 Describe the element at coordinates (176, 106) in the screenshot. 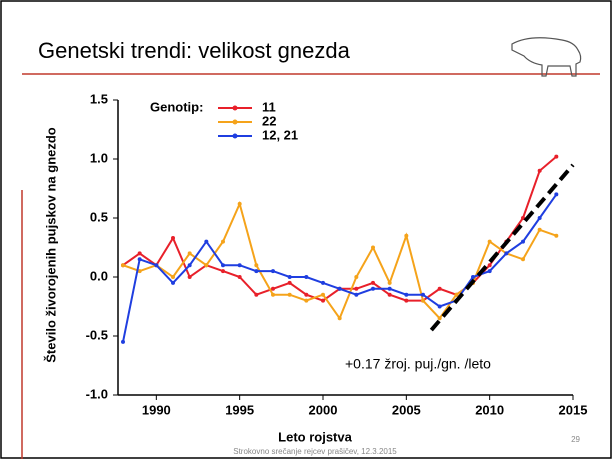

I see `legend-title: Genotip:` at that location.